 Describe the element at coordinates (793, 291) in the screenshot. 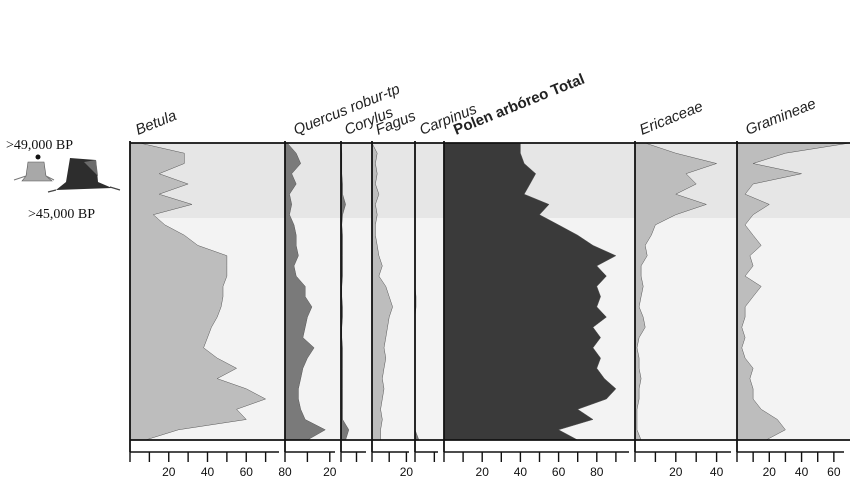

I see `curve-gramineae` at that location.